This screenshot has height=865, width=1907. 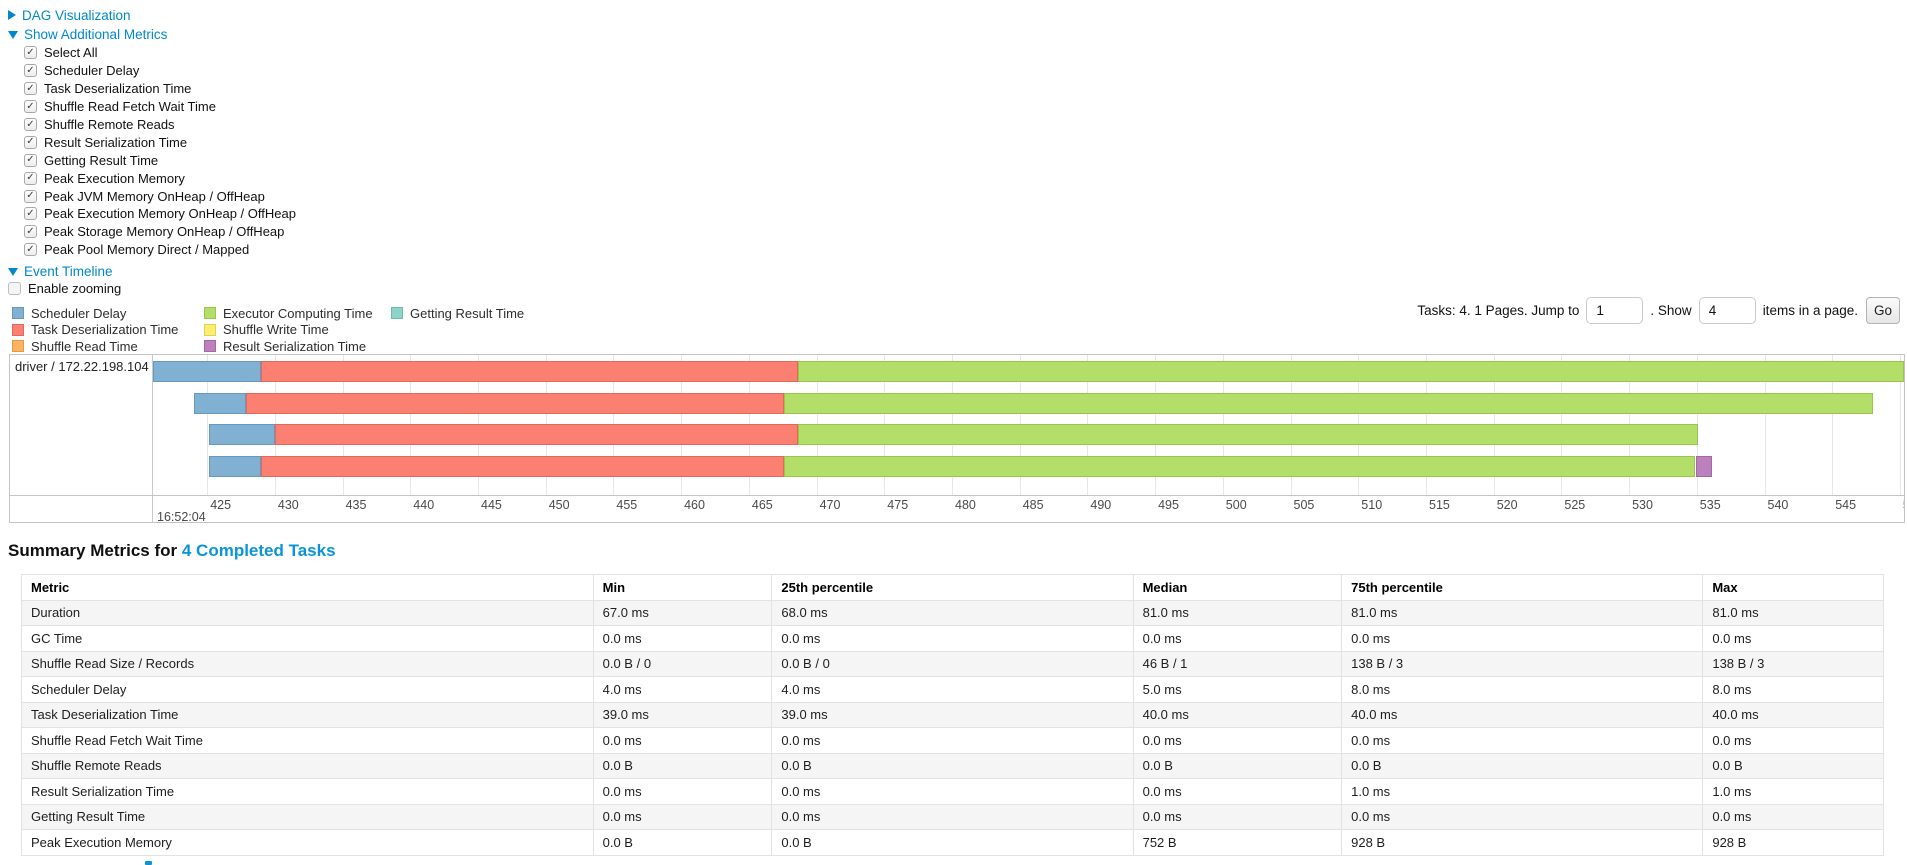 What do you see at coordinates (1727, 310) in the screenshot?
I see `items-per-page-input` at bounding box center [1727, 310].